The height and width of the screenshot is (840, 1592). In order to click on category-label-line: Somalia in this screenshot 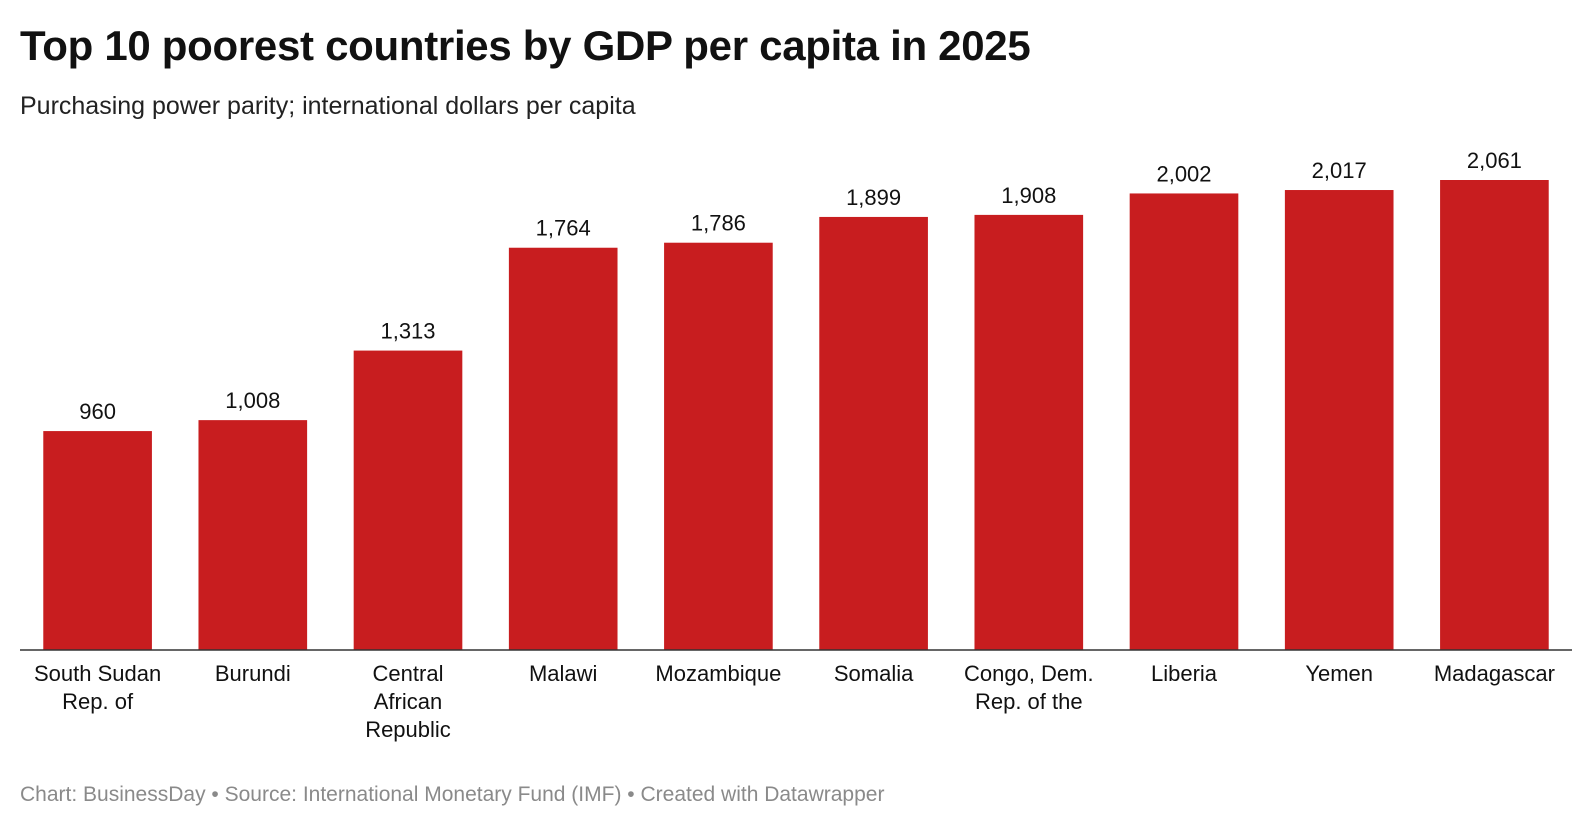, I will do `click(874, 673)`.